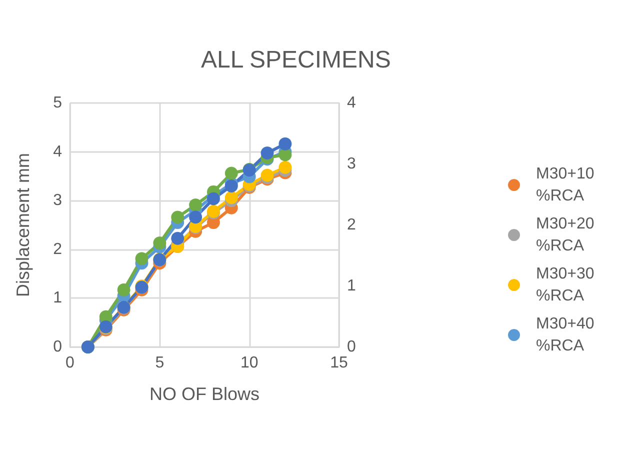  I want to click on x-tick-label: 15, so click(339, 363).